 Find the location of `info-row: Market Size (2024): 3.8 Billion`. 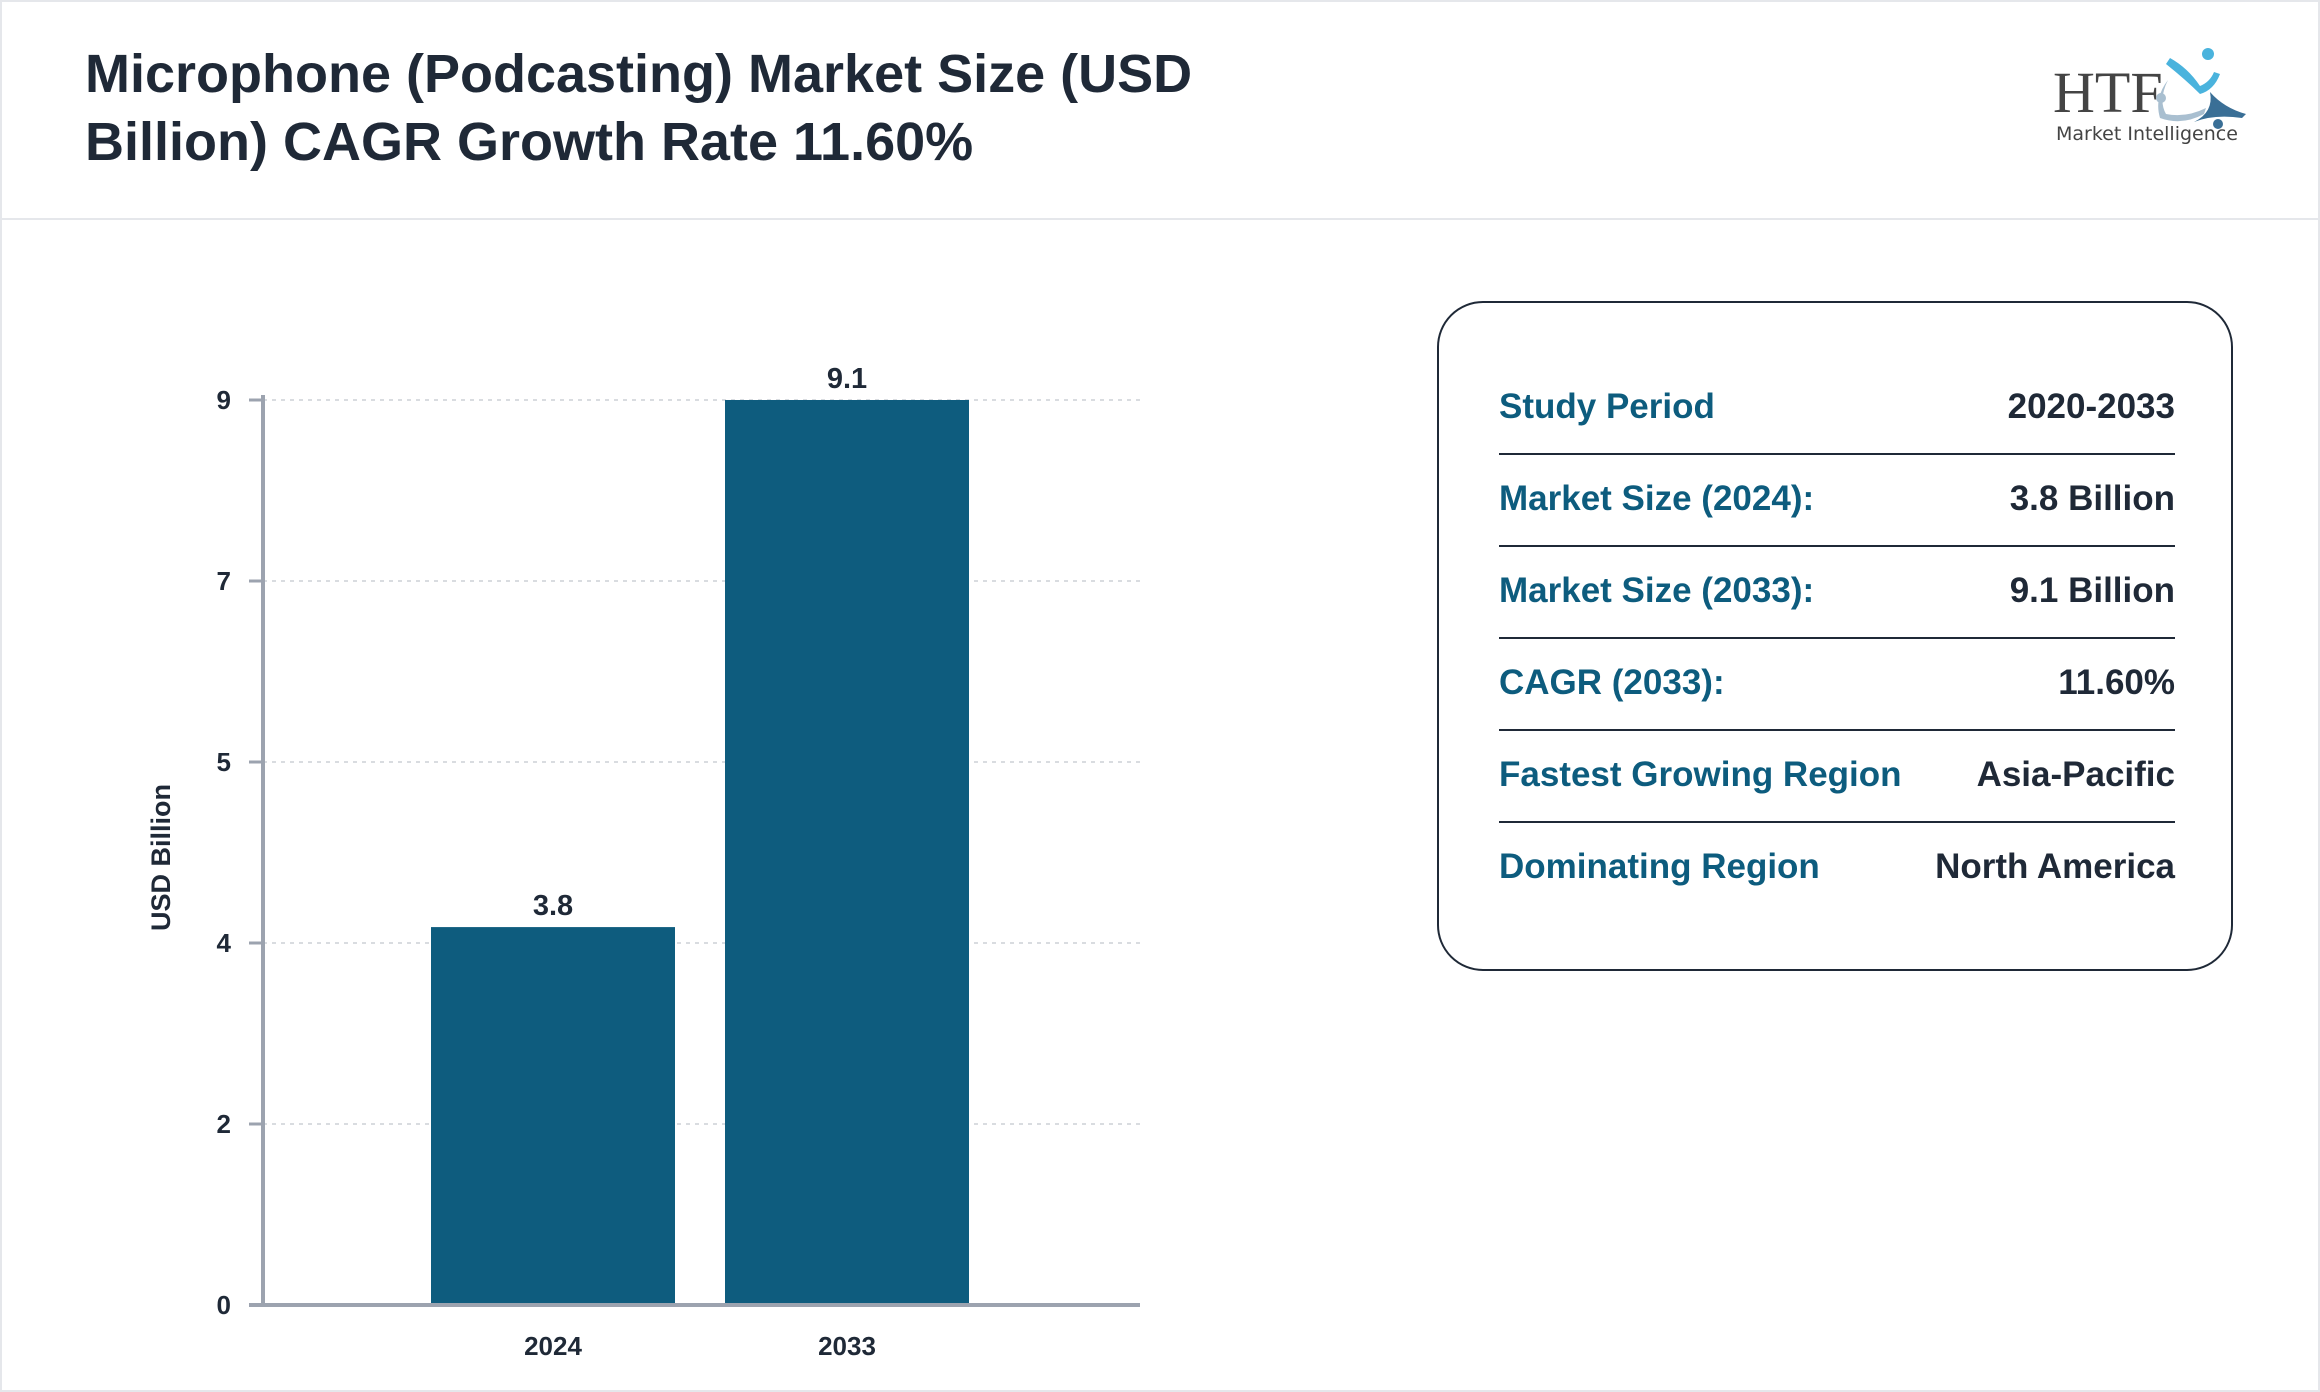

info-row: Market Size (2024): 3.8 Billion is located at coordinates (1837, 500).